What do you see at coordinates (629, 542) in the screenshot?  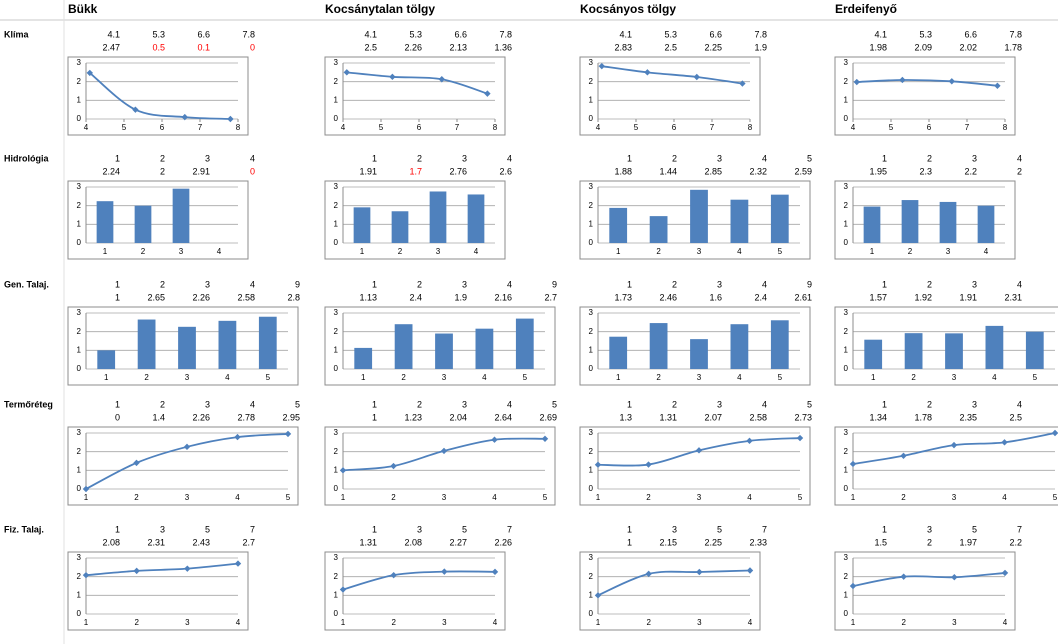 I see `y-value: 1` at bounding box center [629, 542].